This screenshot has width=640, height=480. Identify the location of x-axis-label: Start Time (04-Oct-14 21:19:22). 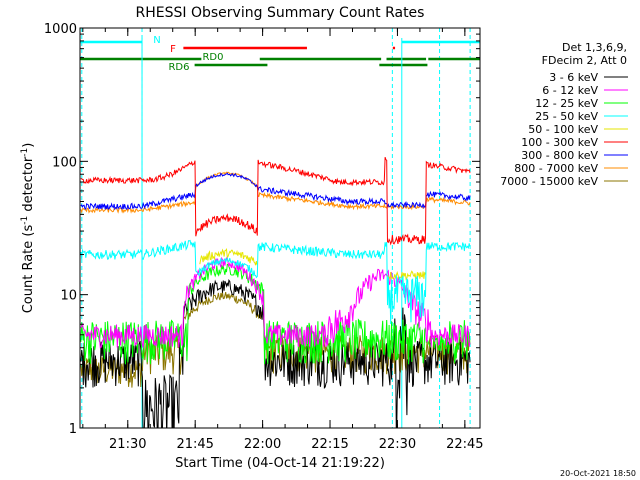
(280, 463).